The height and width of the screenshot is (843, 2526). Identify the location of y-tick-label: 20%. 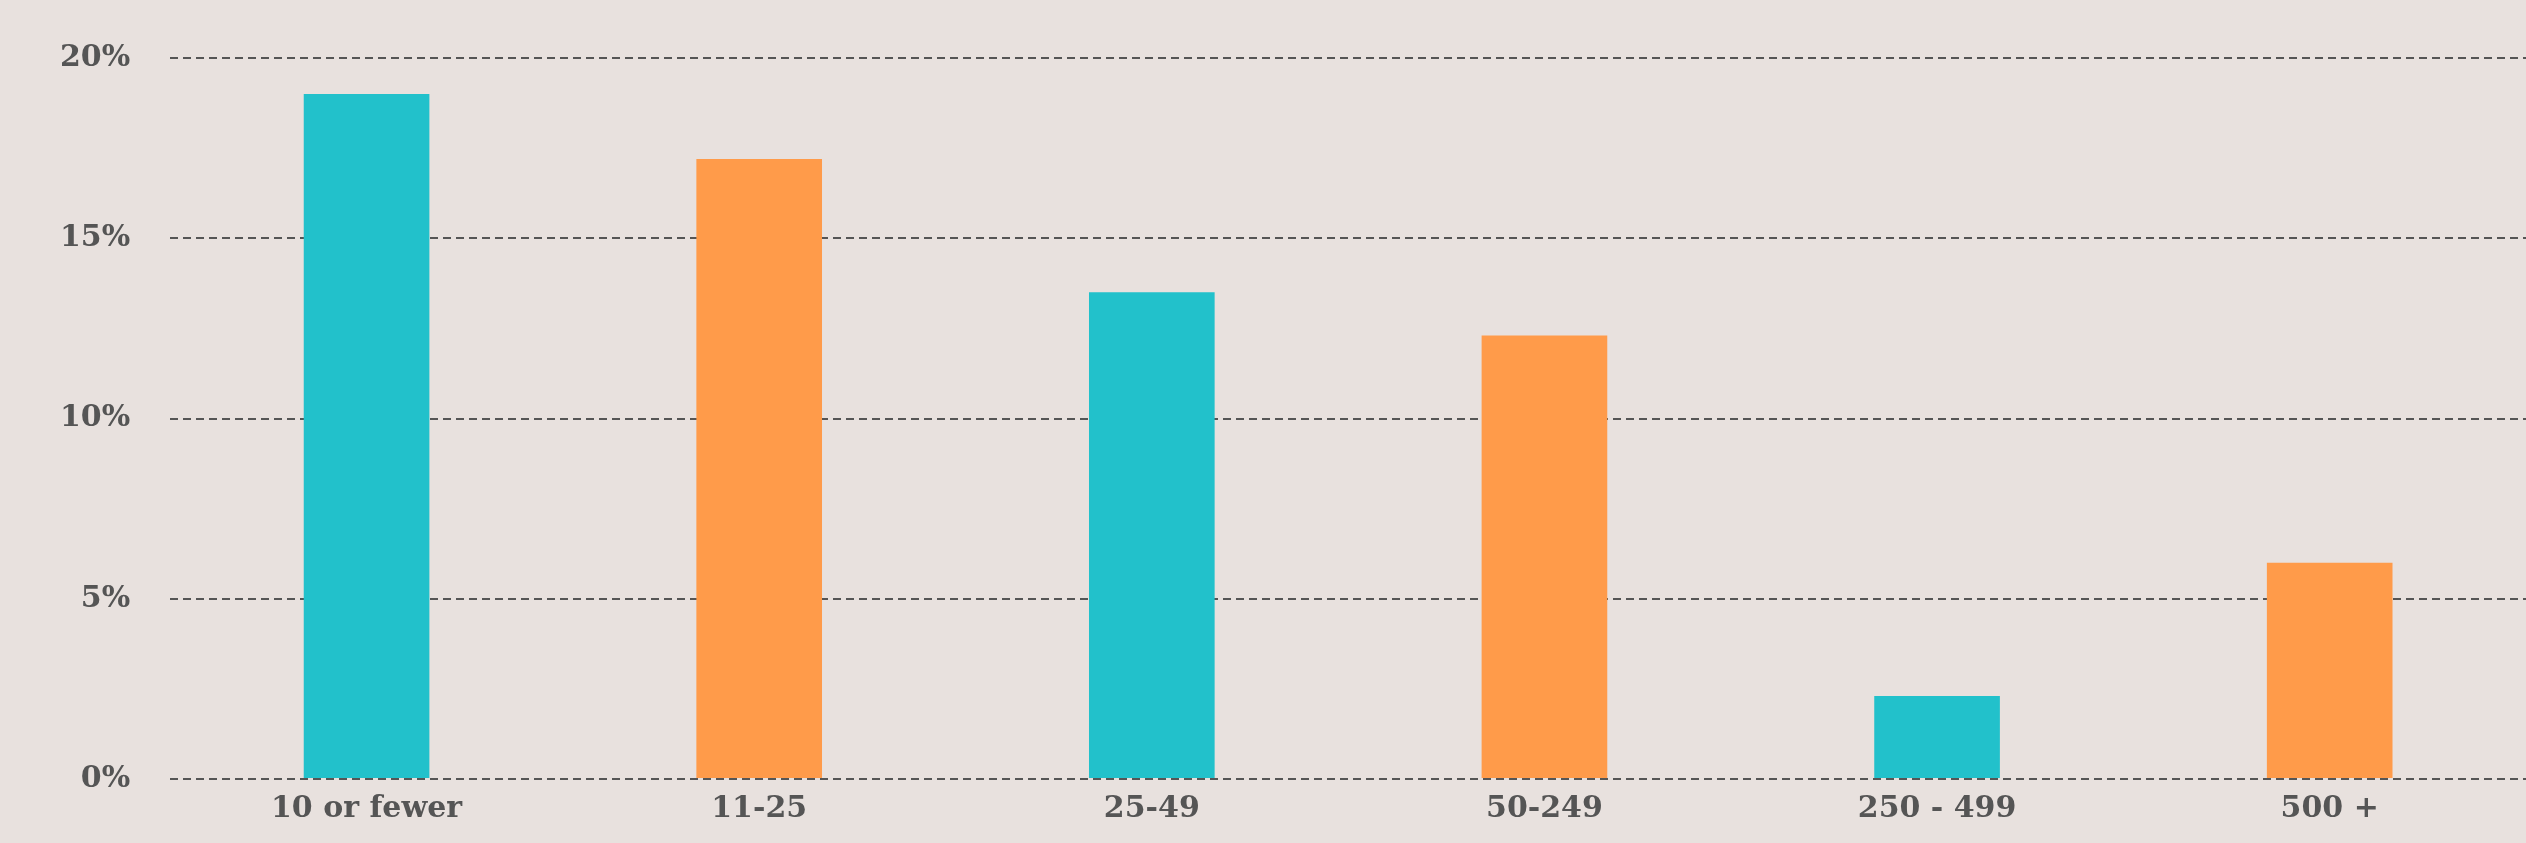
(95, 55).